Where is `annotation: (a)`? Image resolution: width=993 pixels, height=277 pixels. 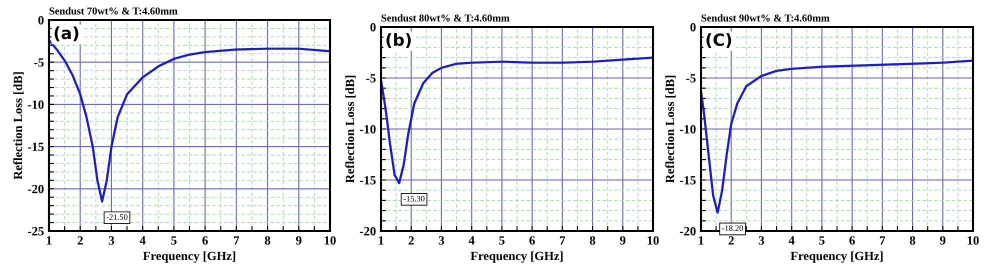 annotation: (a) is located at coordinates (66, 34).